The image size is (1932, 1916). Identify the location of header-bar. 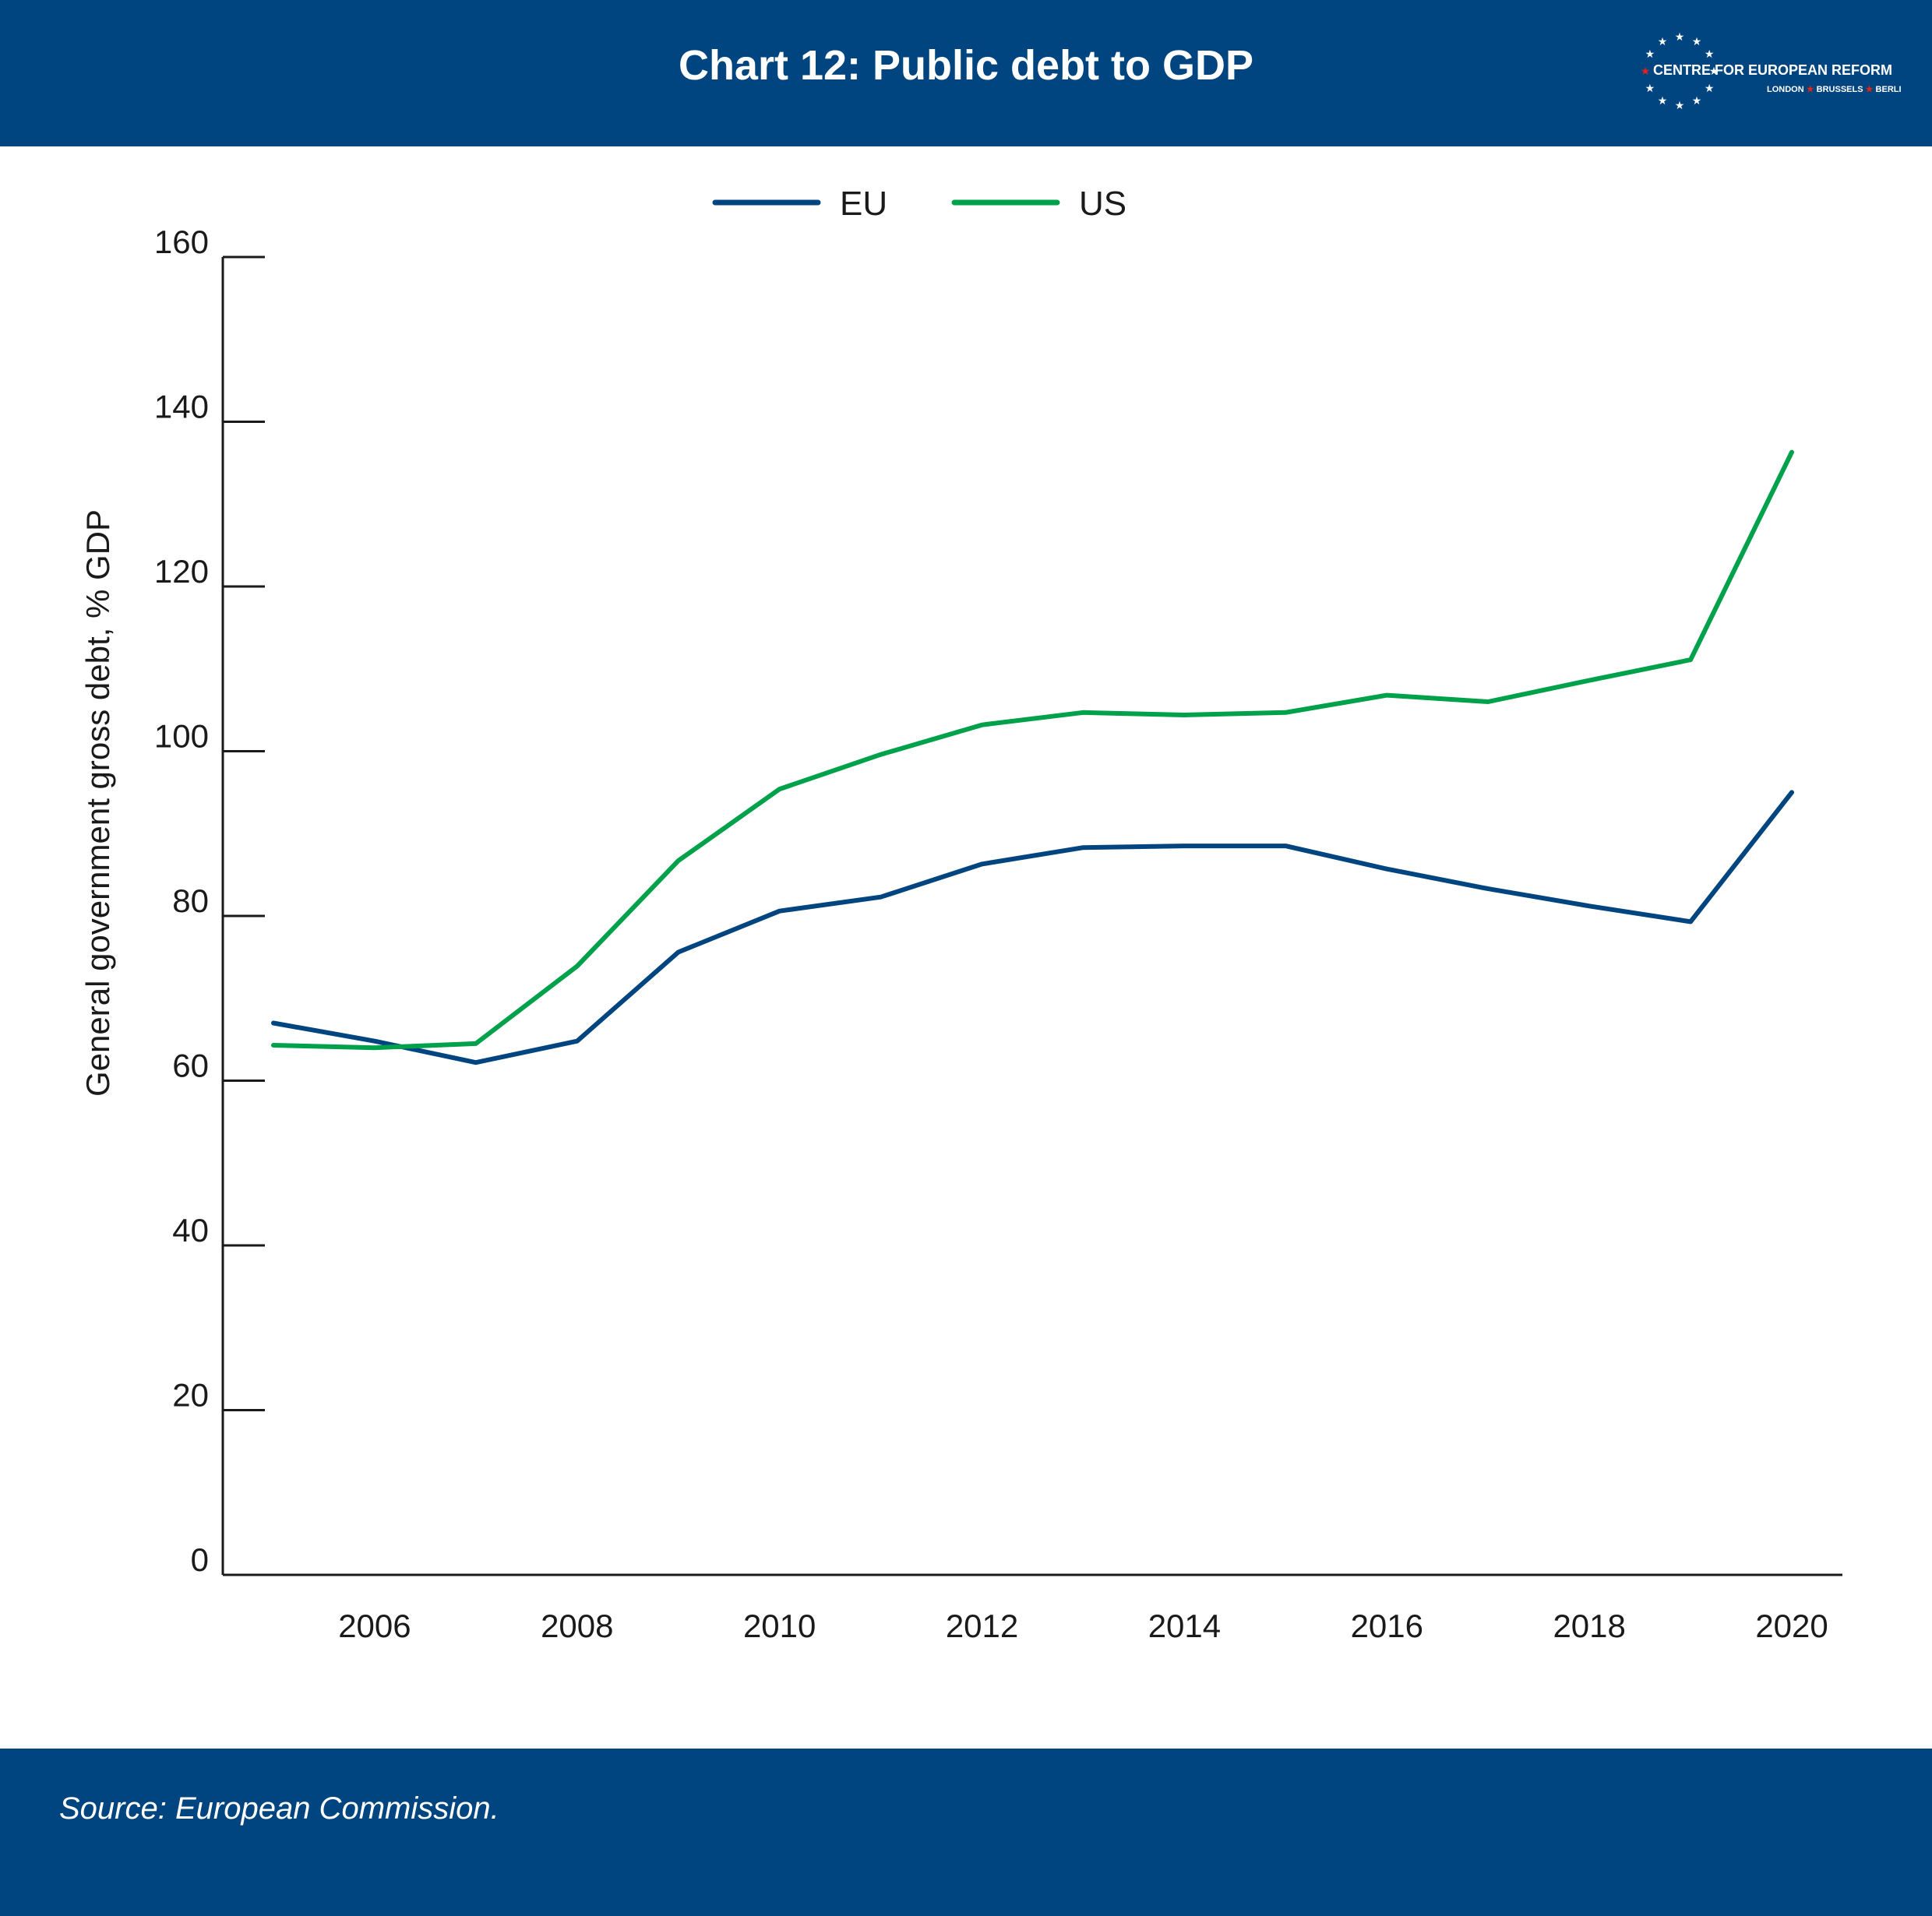
(966, 73).